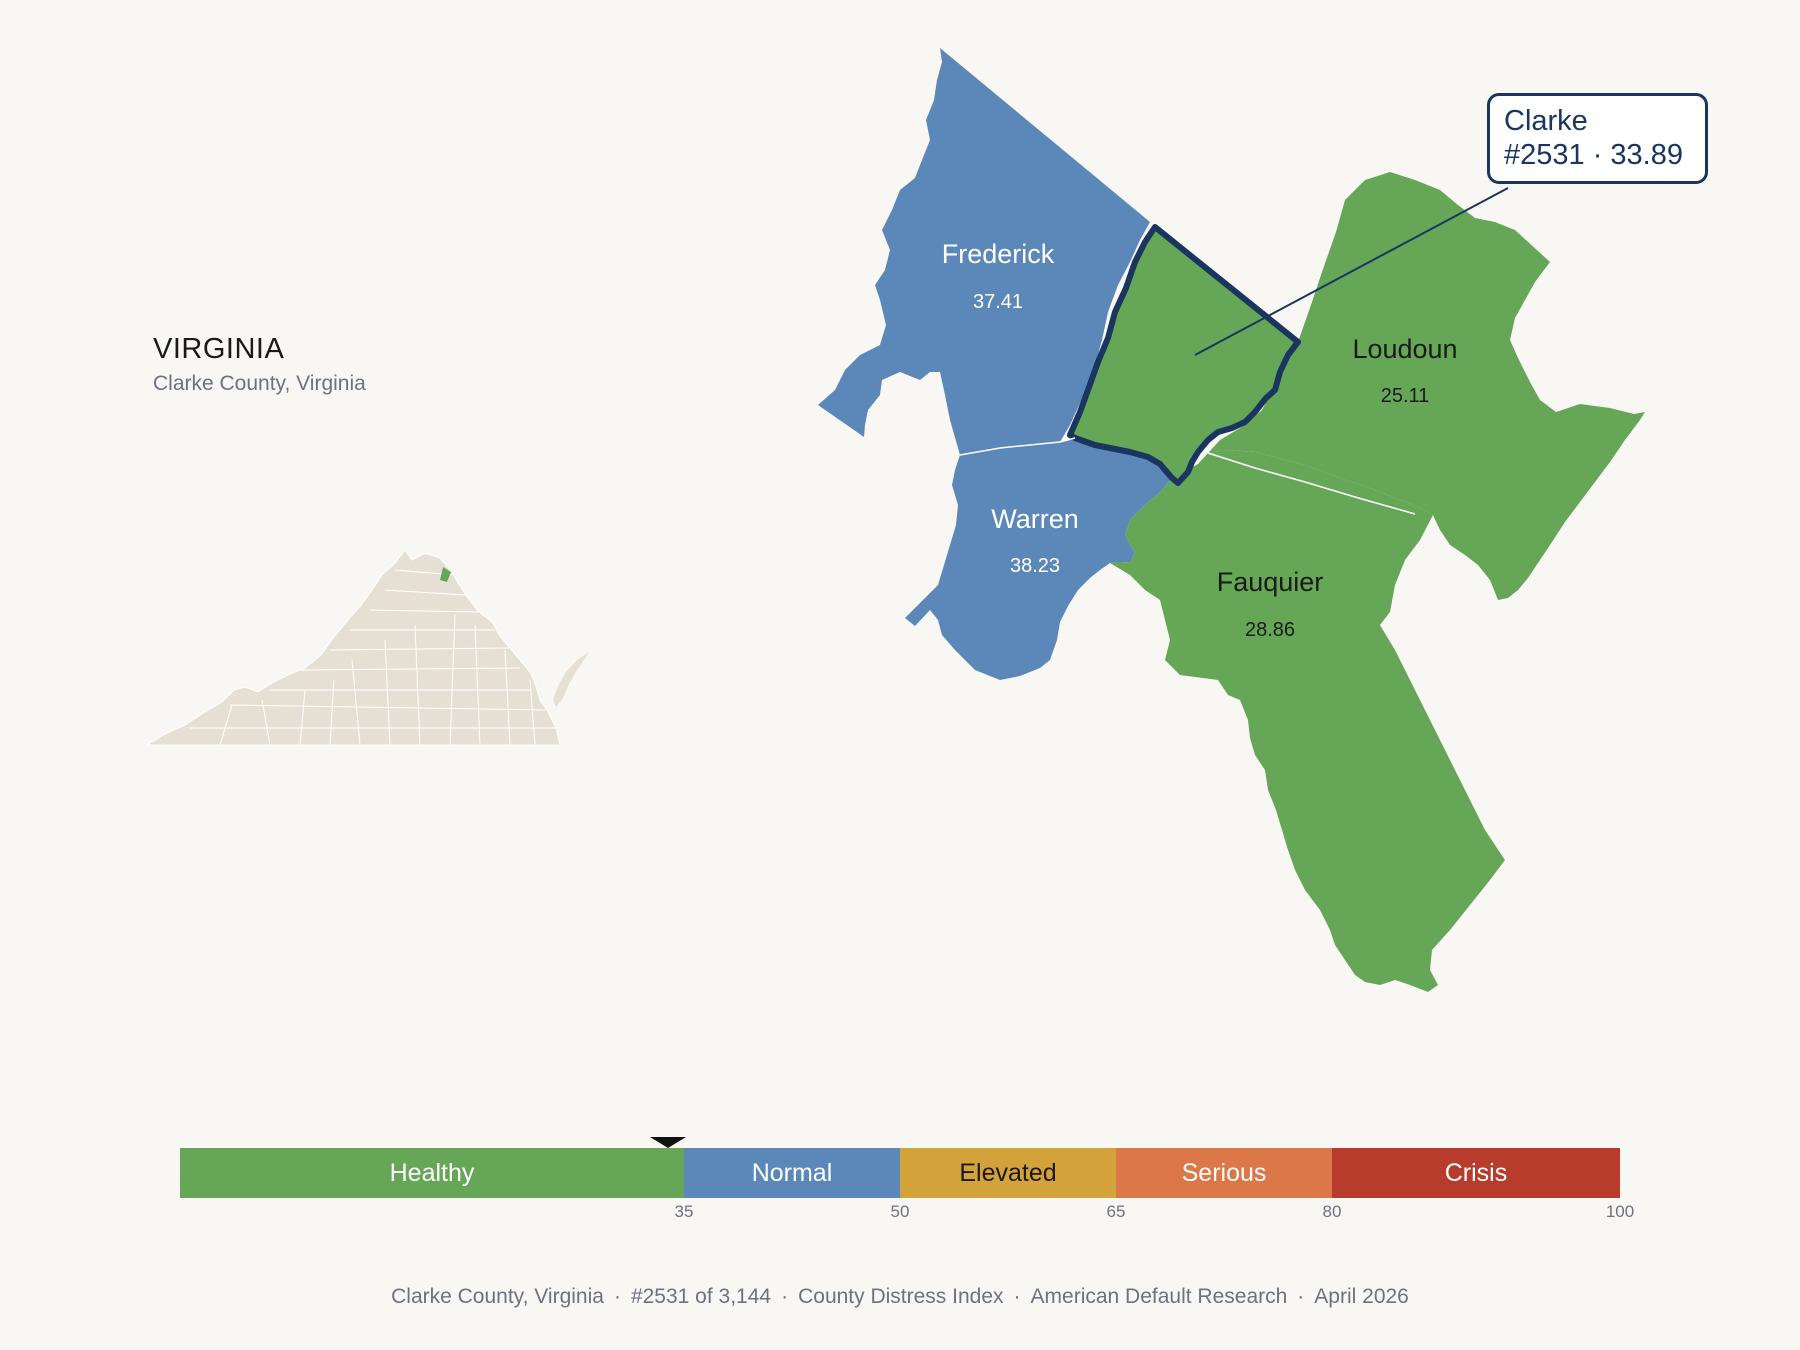 The height and width of the screenshot is (1350, 1800). Describe the element at coordinates (1184, 355) in the screenshot. I see `county-clarke` at that location.